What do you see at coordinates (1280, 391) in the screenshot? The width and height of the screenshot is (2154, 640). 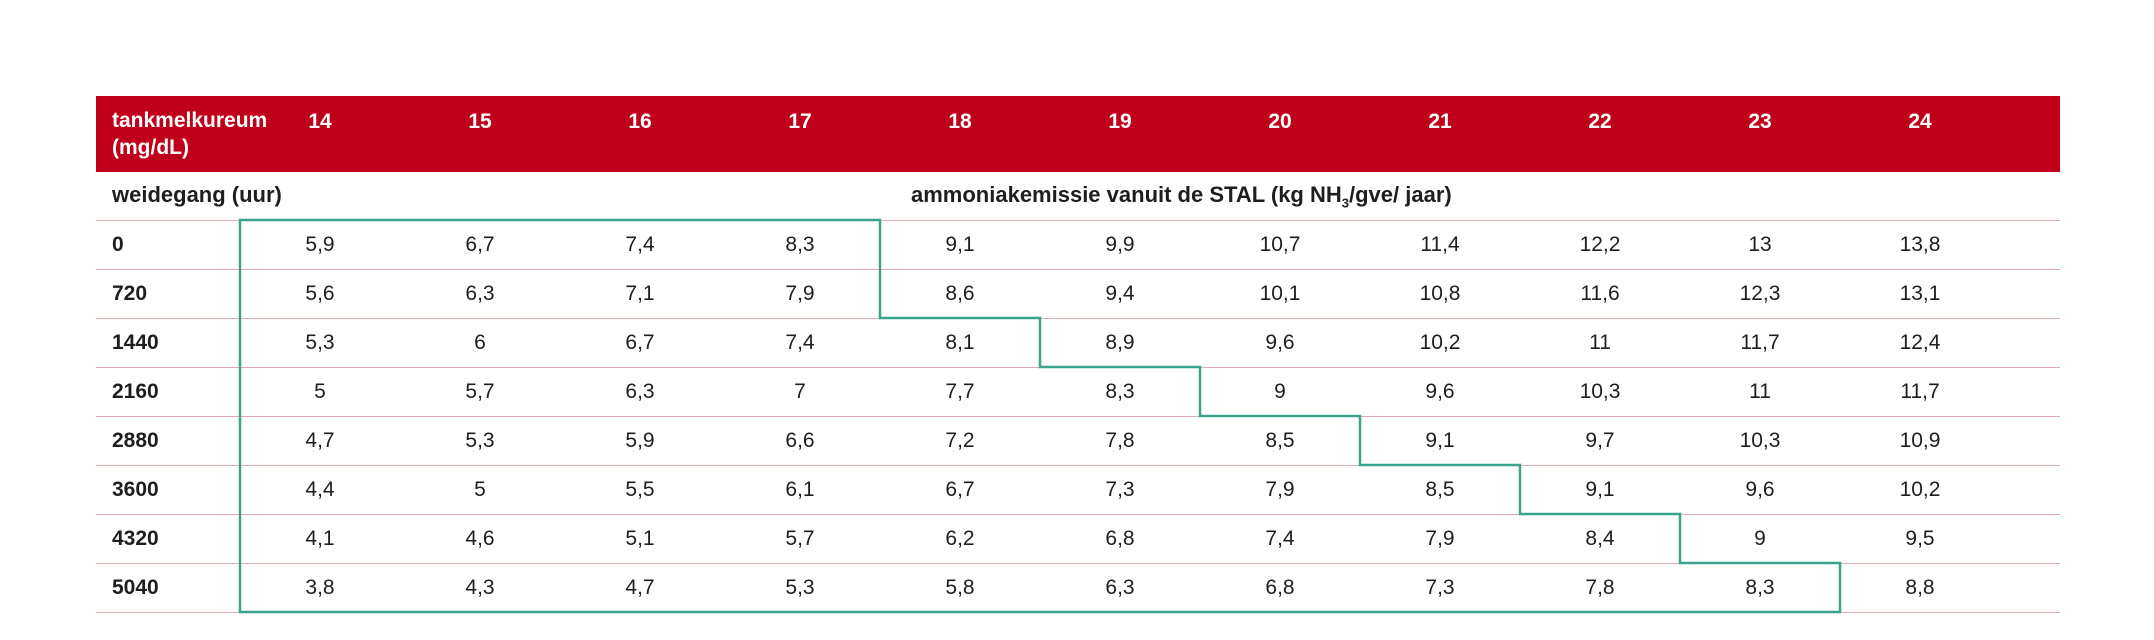 I see `table-cell: 9` at bounding box center [1280, 391].